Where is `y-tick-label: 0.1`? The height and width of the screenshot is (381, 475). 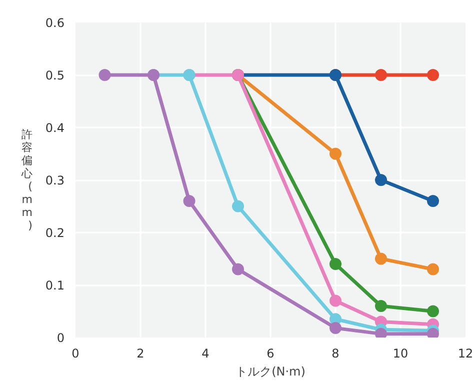 y-tick-label: 0.1 is located at coordinates (55, 285).